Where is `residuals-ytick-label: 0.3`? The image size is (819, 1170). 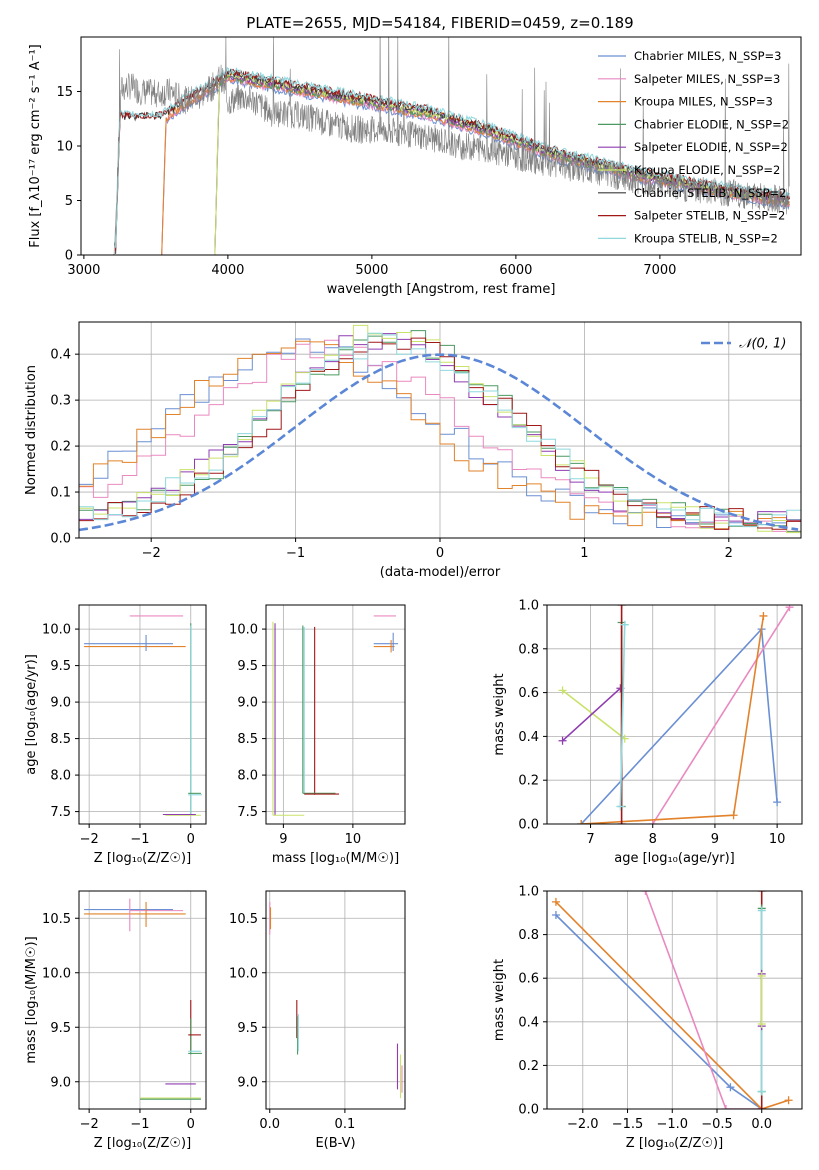 residuals-ytick-label: 0.3 is located at coordinates (60, 401).